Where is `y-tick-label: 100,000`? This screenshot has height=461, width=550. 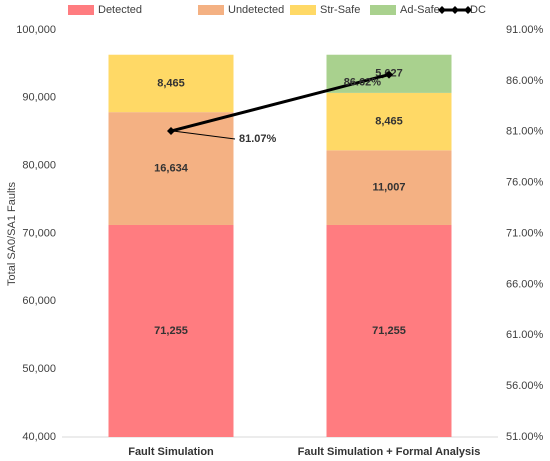 y-tick-label: 100,000 is located at coordinates (36, 30).